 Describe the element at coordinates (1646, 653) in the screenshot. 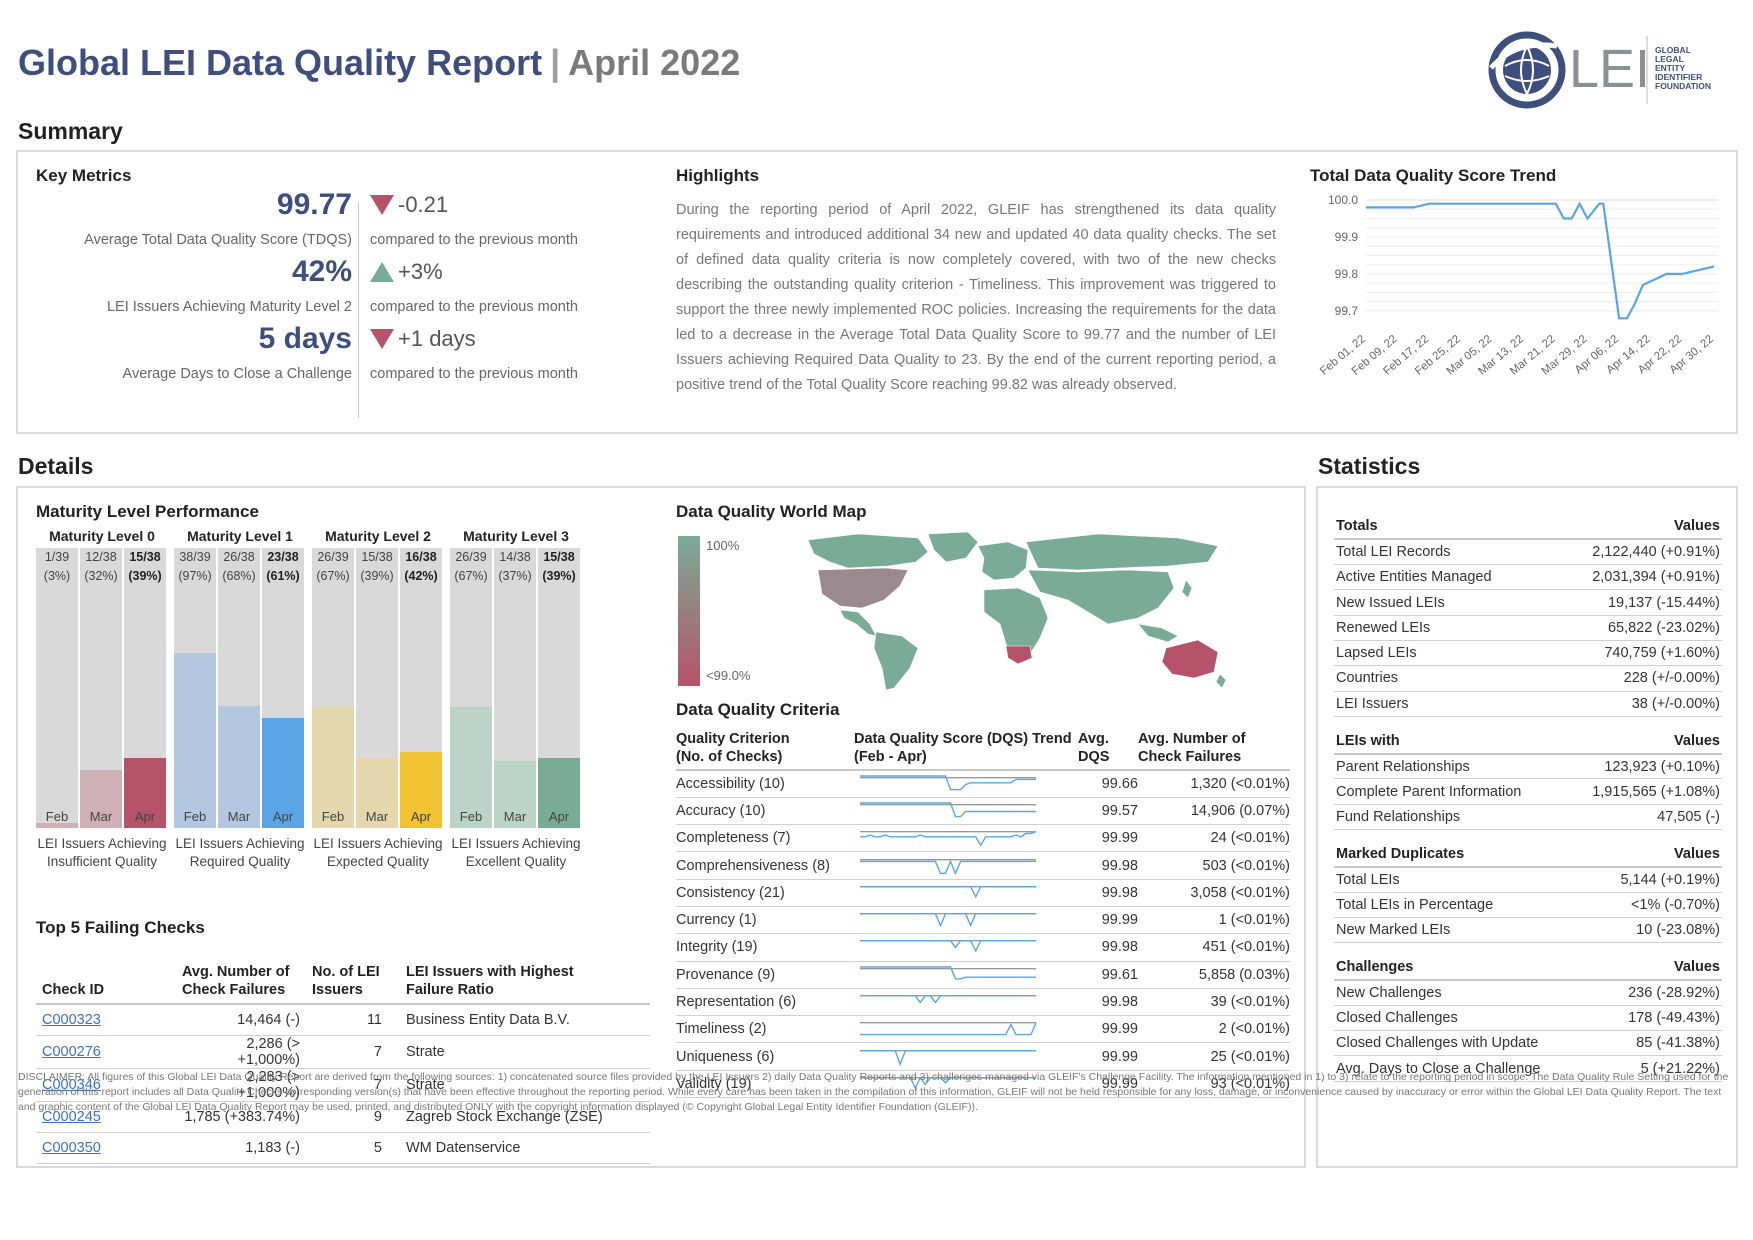

I see `stat-value: 740,759 (+1.60%)` at that location.